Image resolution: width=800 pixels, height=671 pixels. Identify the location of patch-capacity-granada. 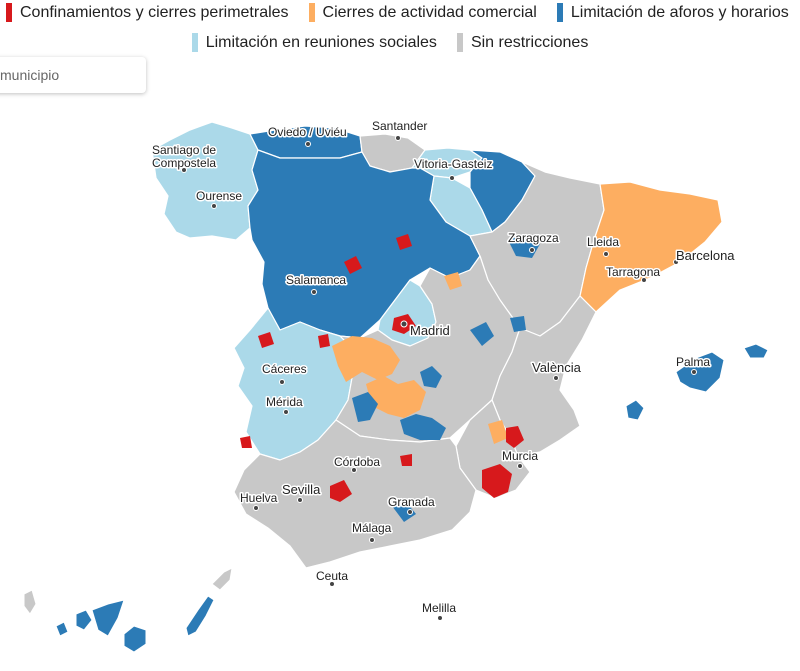
(404, 512).